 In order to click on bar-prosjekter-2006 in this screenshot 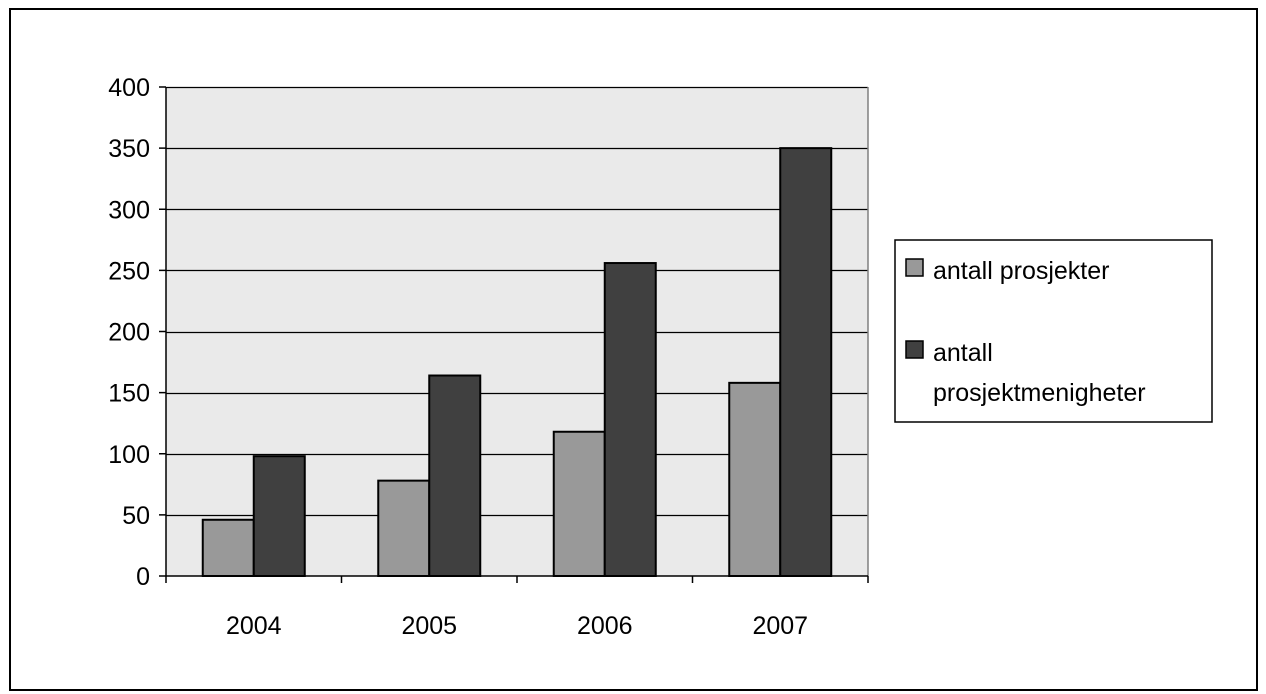, I will do `click(579, 503)`.